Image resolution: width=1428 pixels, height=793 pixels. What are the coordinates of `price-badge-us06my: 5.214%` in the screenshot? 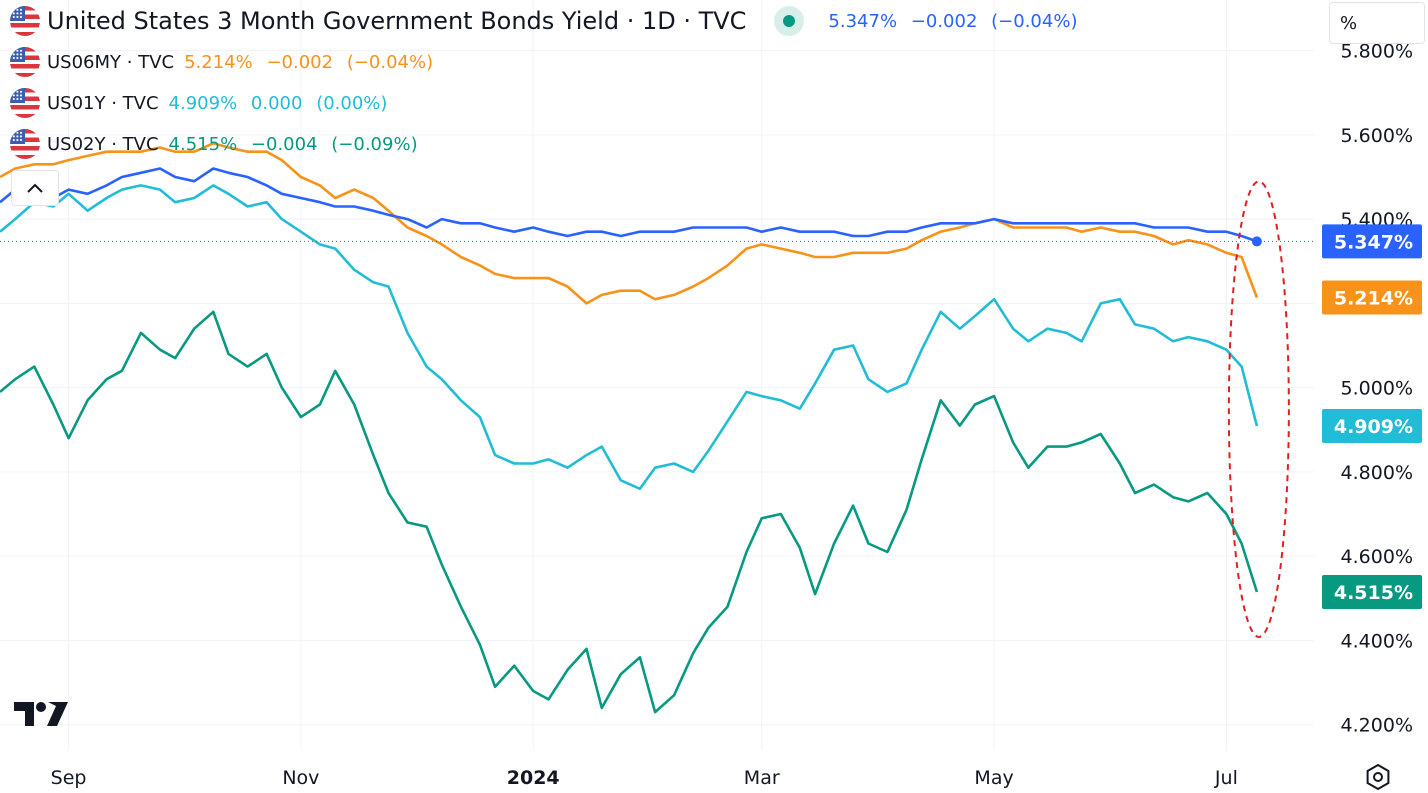 It's located at (1372, 297).